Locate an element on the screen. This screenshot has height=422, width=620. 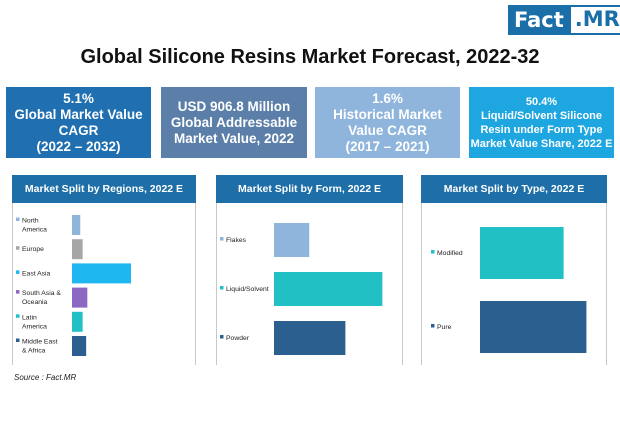
bar-powder is located at coordinates (310, 338).